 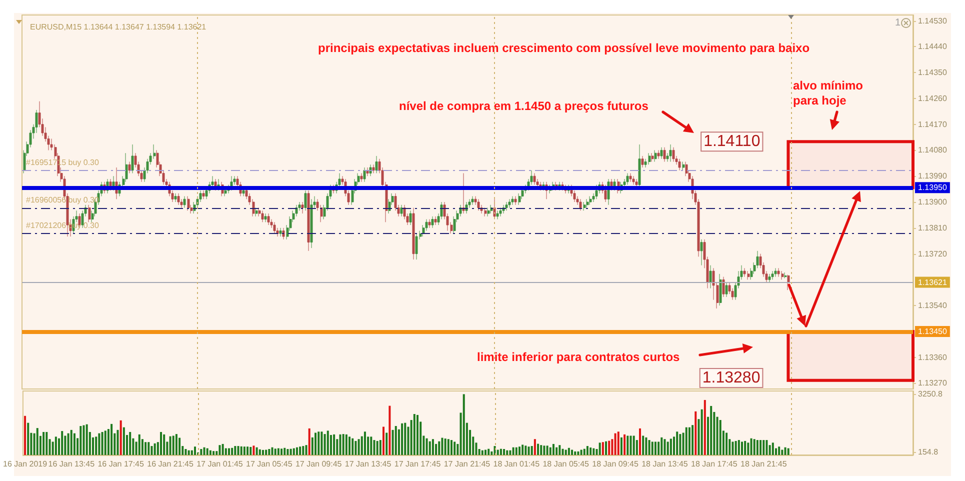 I want to click on y-tick-label: 1.13720, so click(x=933, y=253).